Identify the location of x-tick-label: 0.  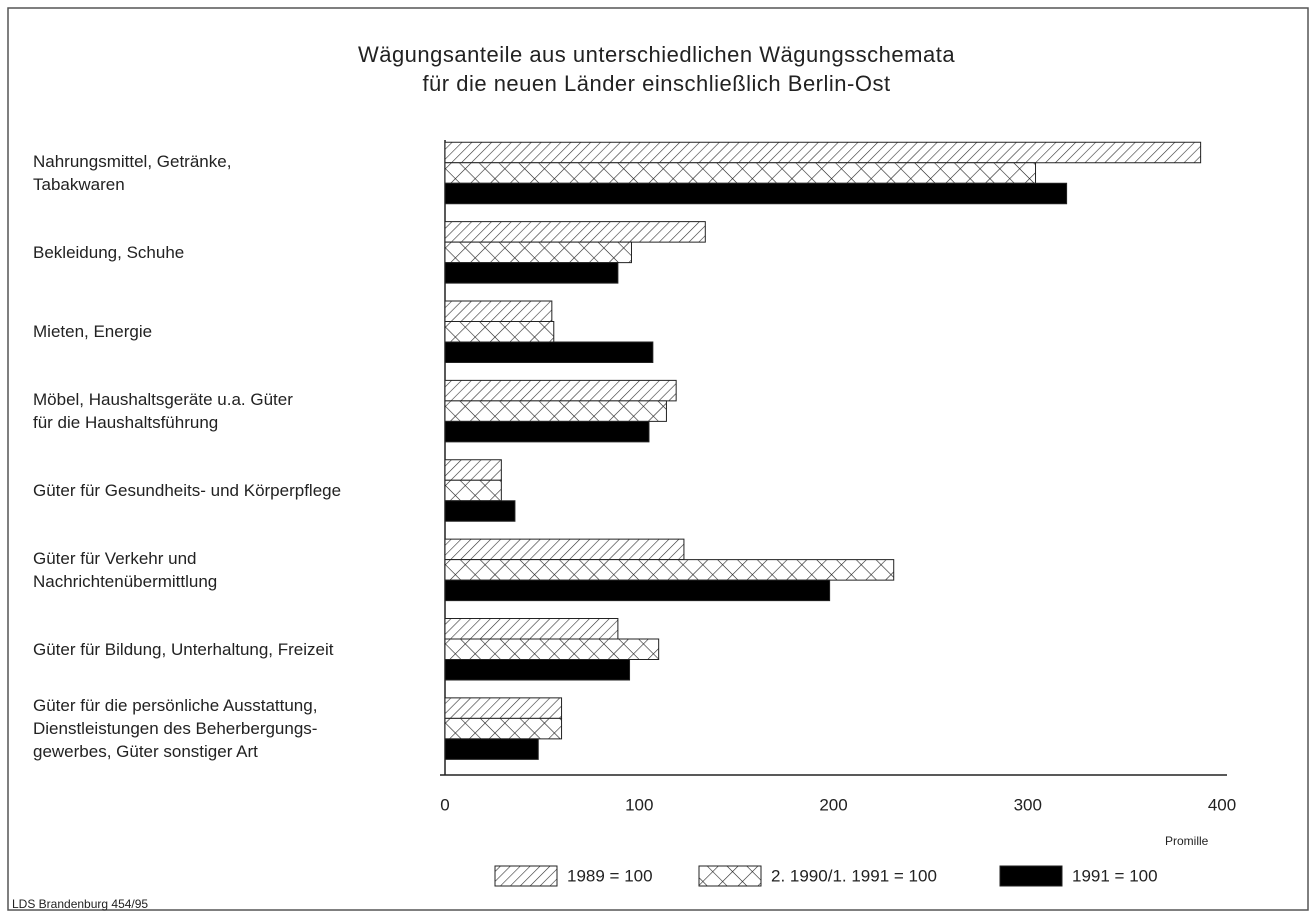
(444, 804).